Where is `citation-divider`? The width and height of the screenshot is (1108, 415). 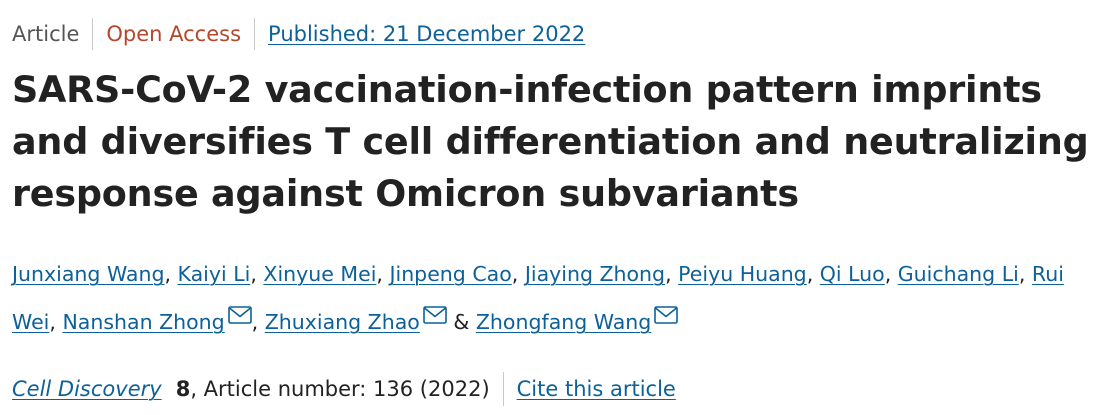 citation-divider is located at coordinates (503, 389).